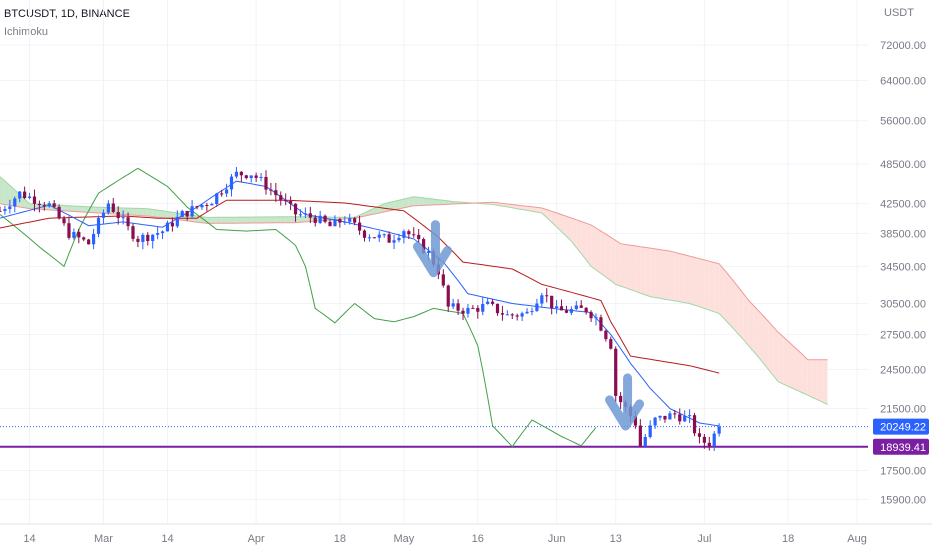 The width and height of the screenshot is (932, 550). Describe the element at coordinates (425, 260) in the screenshot. I see `arrow-stroke` at that location.